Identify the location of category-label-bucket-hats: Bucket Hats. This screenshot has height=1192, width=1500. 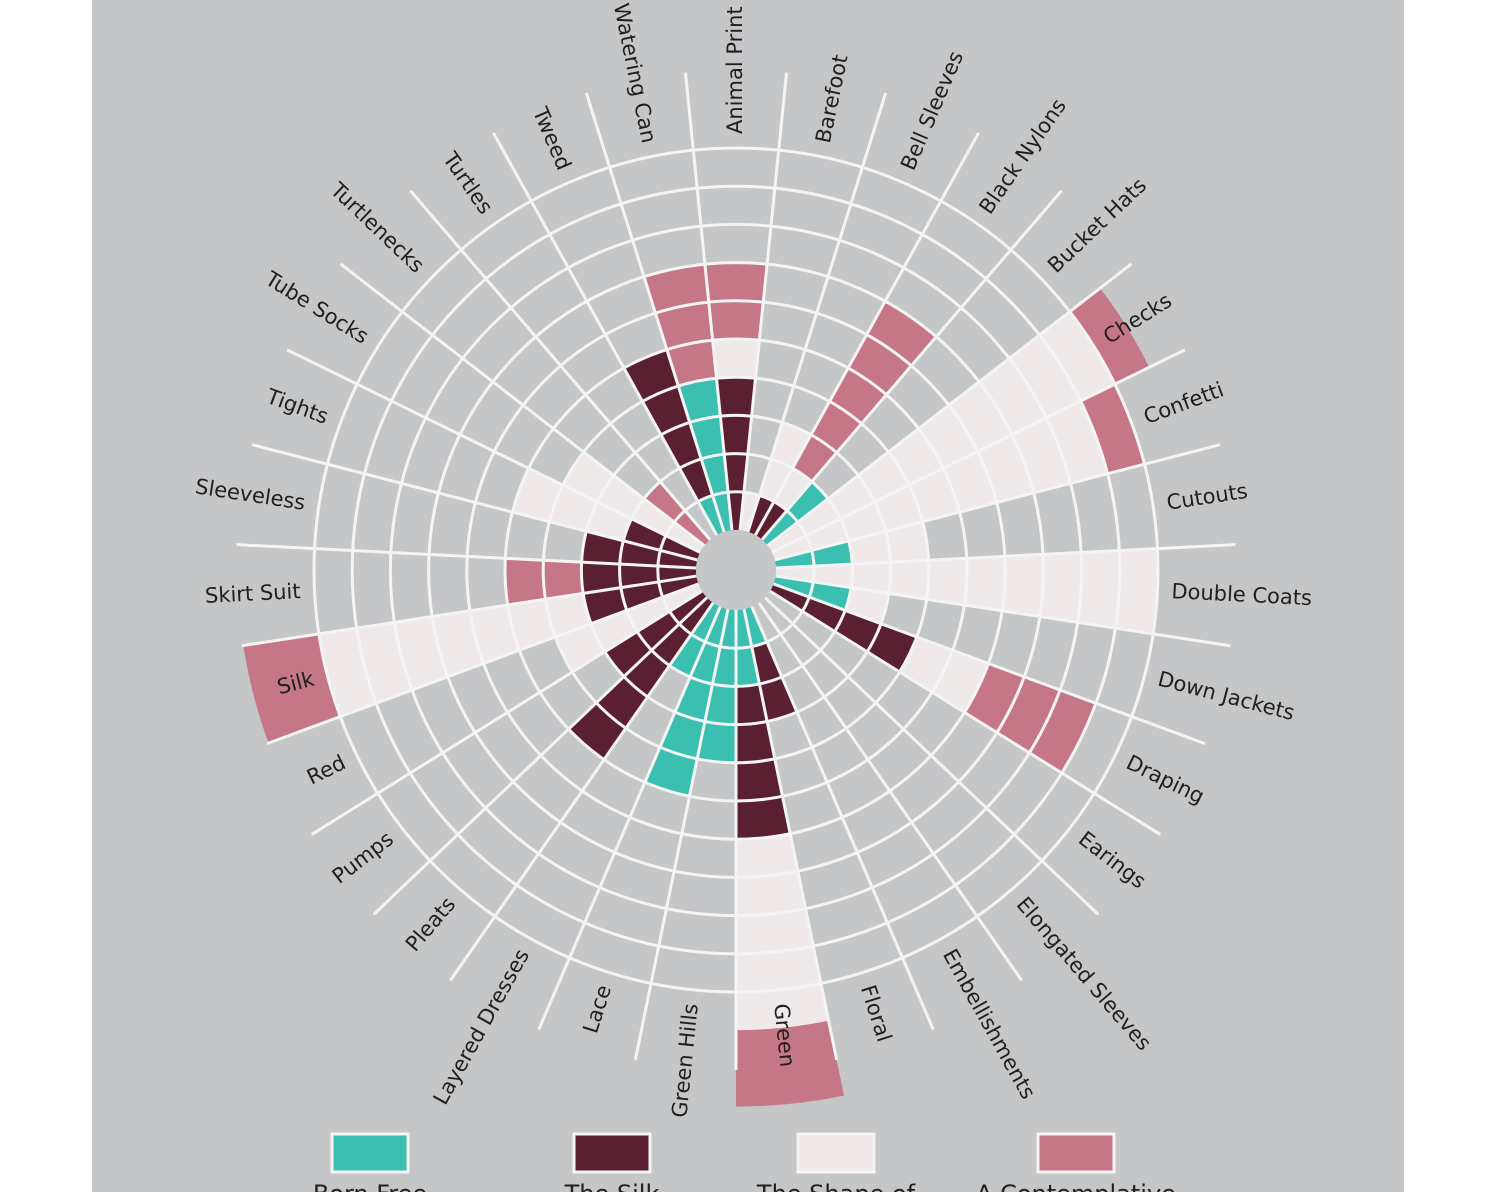
(1097, 225).